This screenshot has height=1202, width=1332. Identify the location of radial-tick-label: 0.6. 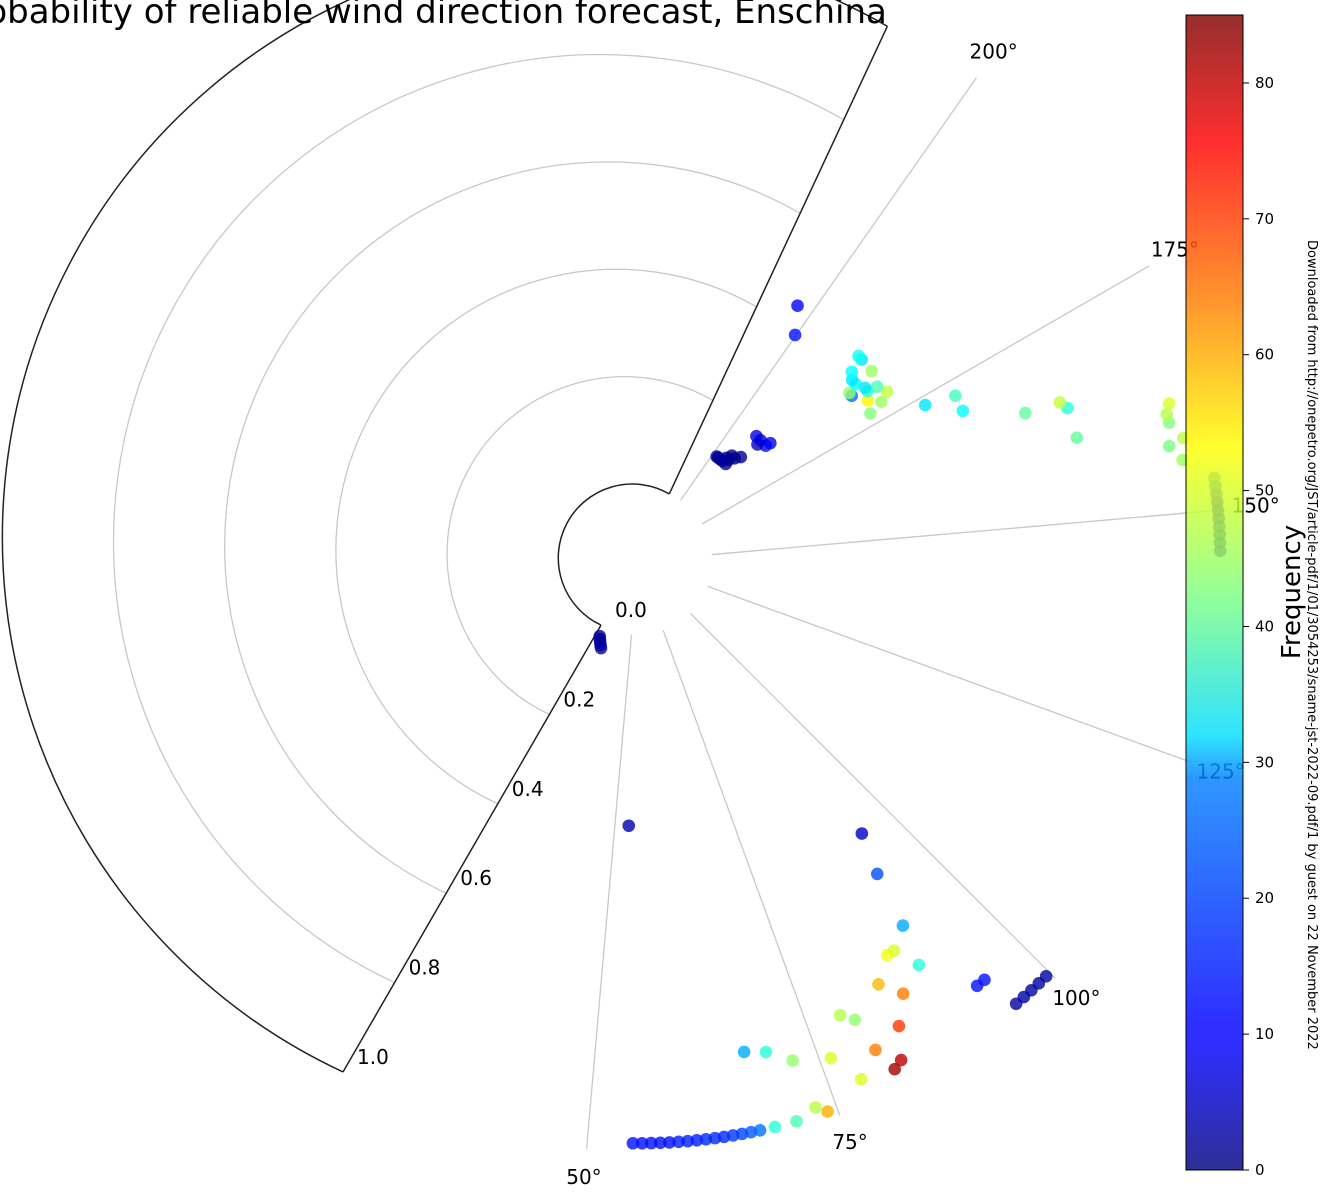
(476, 878).